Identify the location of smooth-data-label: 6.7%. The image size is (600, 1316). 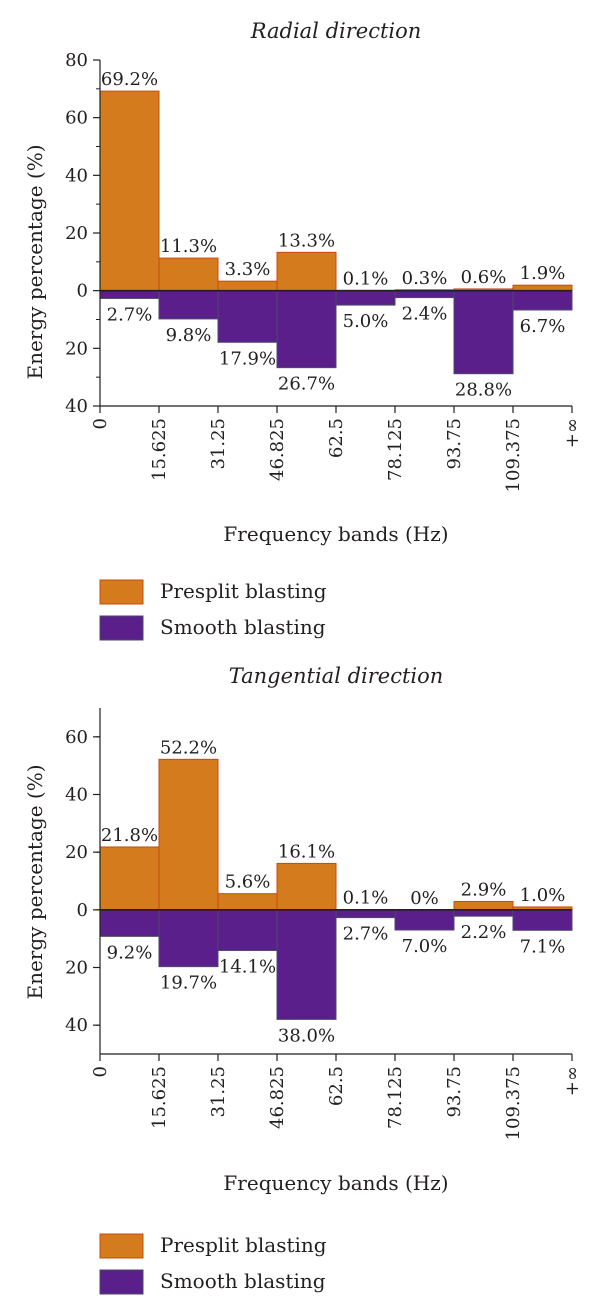
(543, 326).